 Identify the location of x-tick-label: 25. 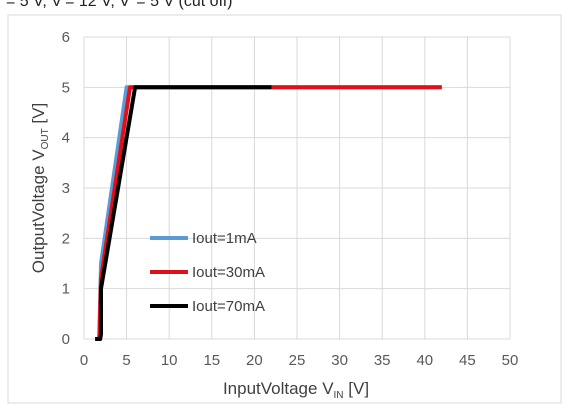
(297, 360).